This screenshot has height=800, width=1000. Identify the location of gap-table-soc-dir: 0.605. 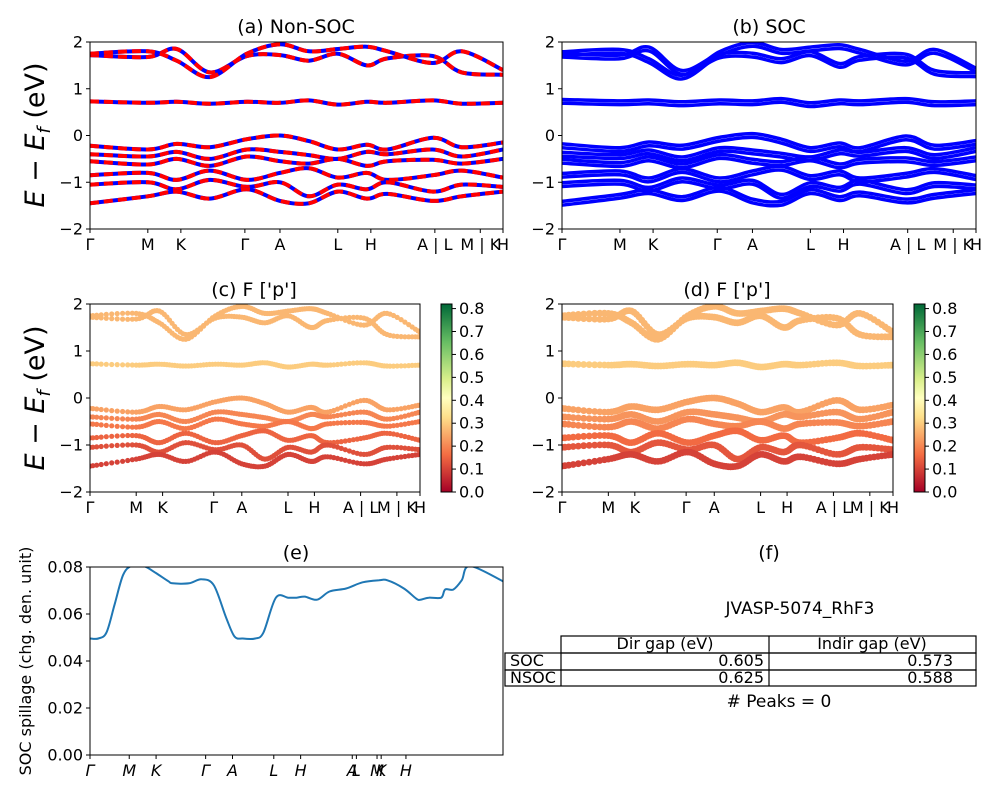
(741, 660).